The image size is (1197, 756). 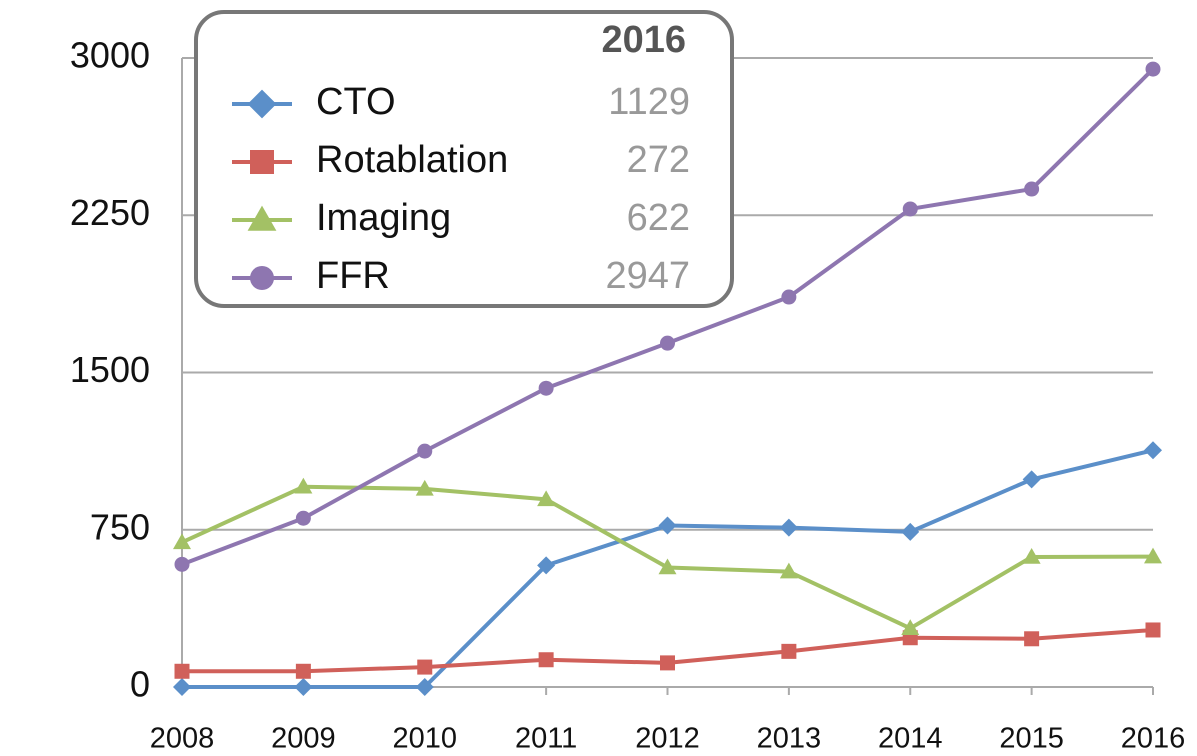 I want to click on x-tick-label: 2012, so click(x=667, y=739).